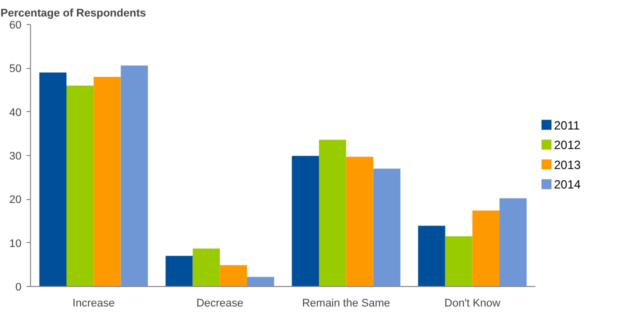  What do you see at coordinates (93, 304) in the screenshot?
I see `x-tick-label: Increase` at bounding box center [93, 304].